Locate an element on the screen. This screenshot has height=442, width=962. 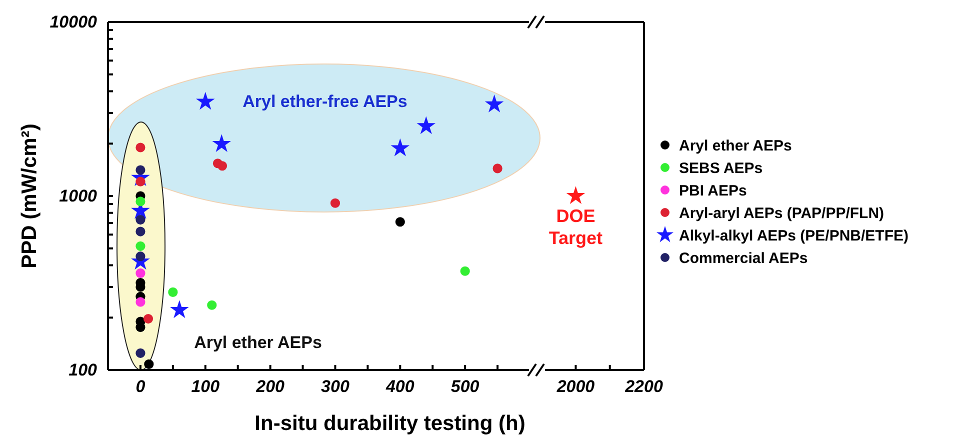
legend-label: Alkyl-alkyl AEPs (PE/PNB/ETFE) is located at coordinates (794, 236).